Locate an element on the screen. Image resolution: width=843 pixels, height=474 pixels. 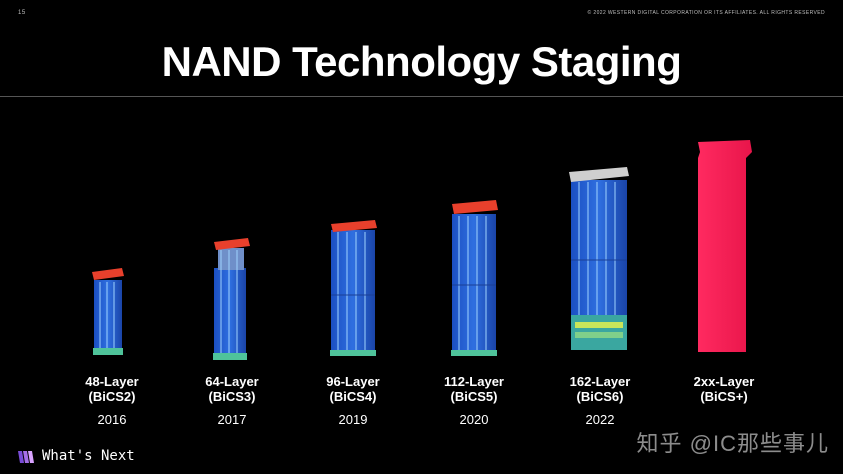
label-48-layer: 48-Layer (BiCS2) 2016 is located at coordinates (112, 400).